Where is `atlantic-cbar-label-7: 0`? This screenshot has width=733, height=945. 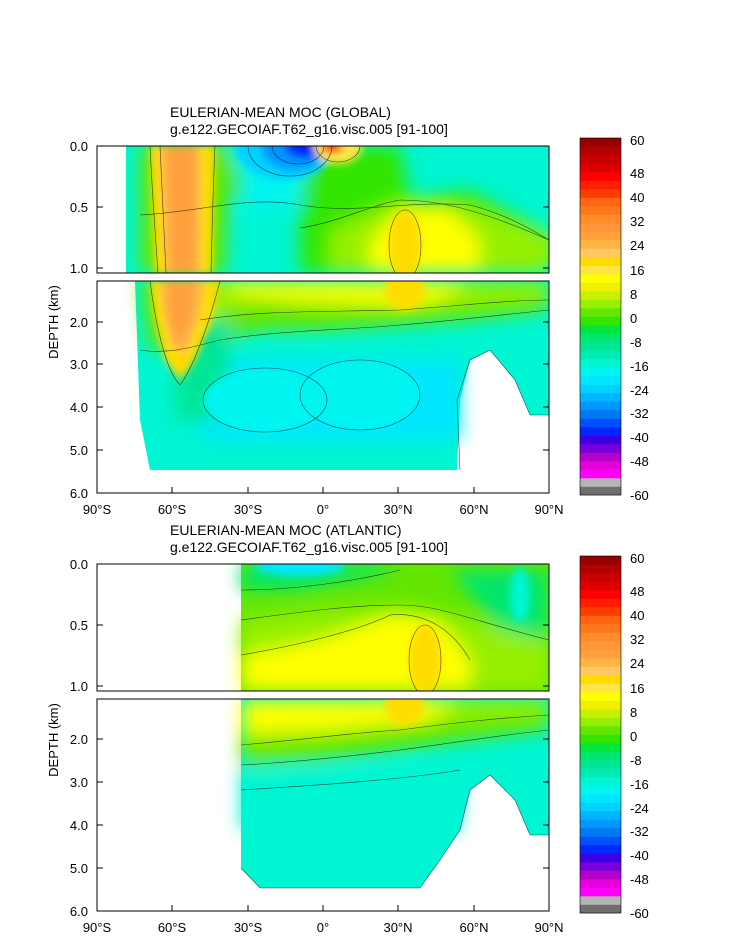
atlantic-cbar-label-7: 0 is located at coordinates (633, 736).